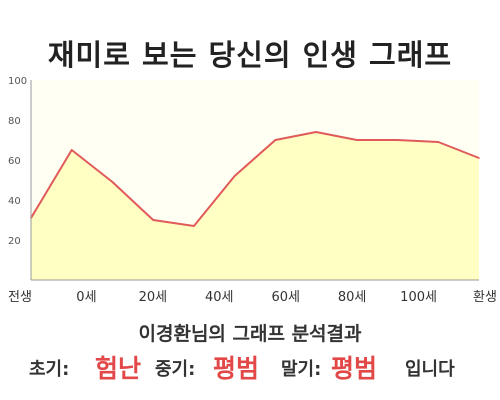 This screenshot has width=500, height=400. I want to click on y-tick-label: 100, so click(17, 81).